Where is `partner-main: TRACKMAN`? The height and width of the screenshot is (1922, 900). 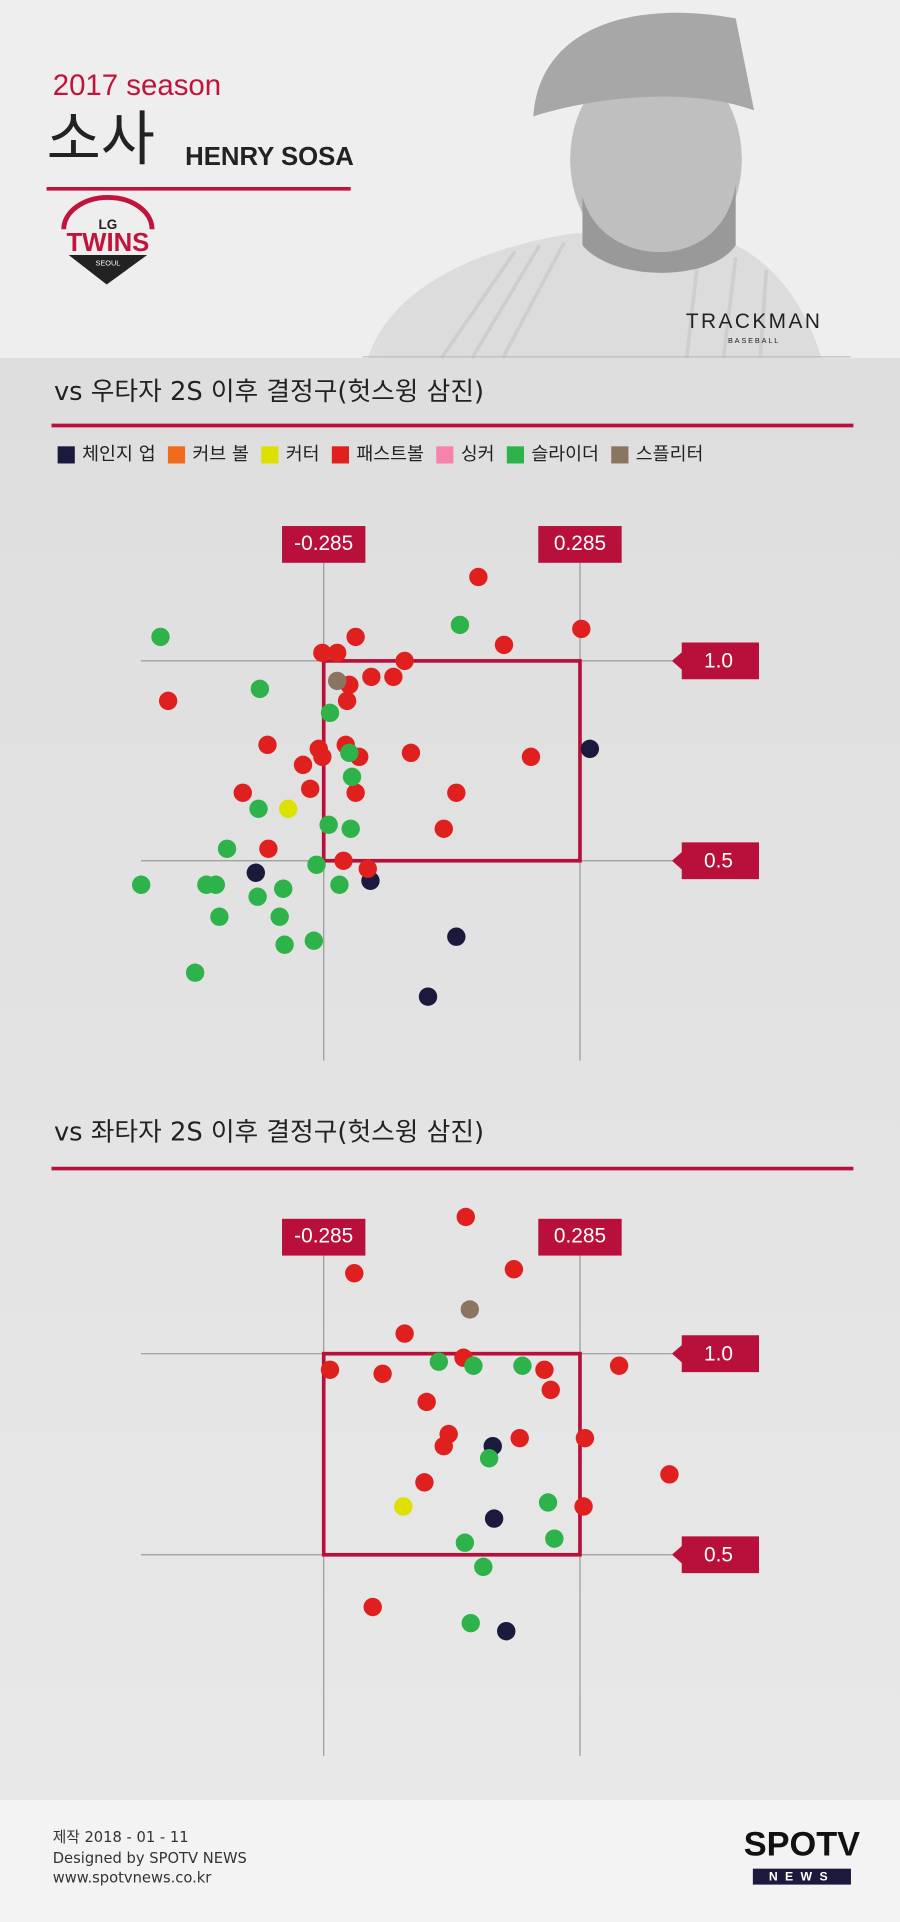
partner-main: TRACKMAN is located at coordinates (754, 321).